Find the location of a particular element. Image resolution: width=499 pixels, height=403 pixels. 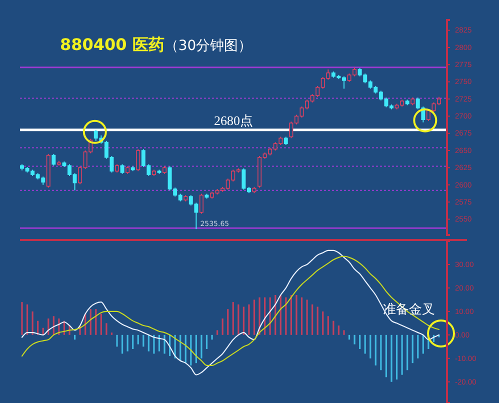

ref-line-label: 2680点 is located at coordinates (233, 120).